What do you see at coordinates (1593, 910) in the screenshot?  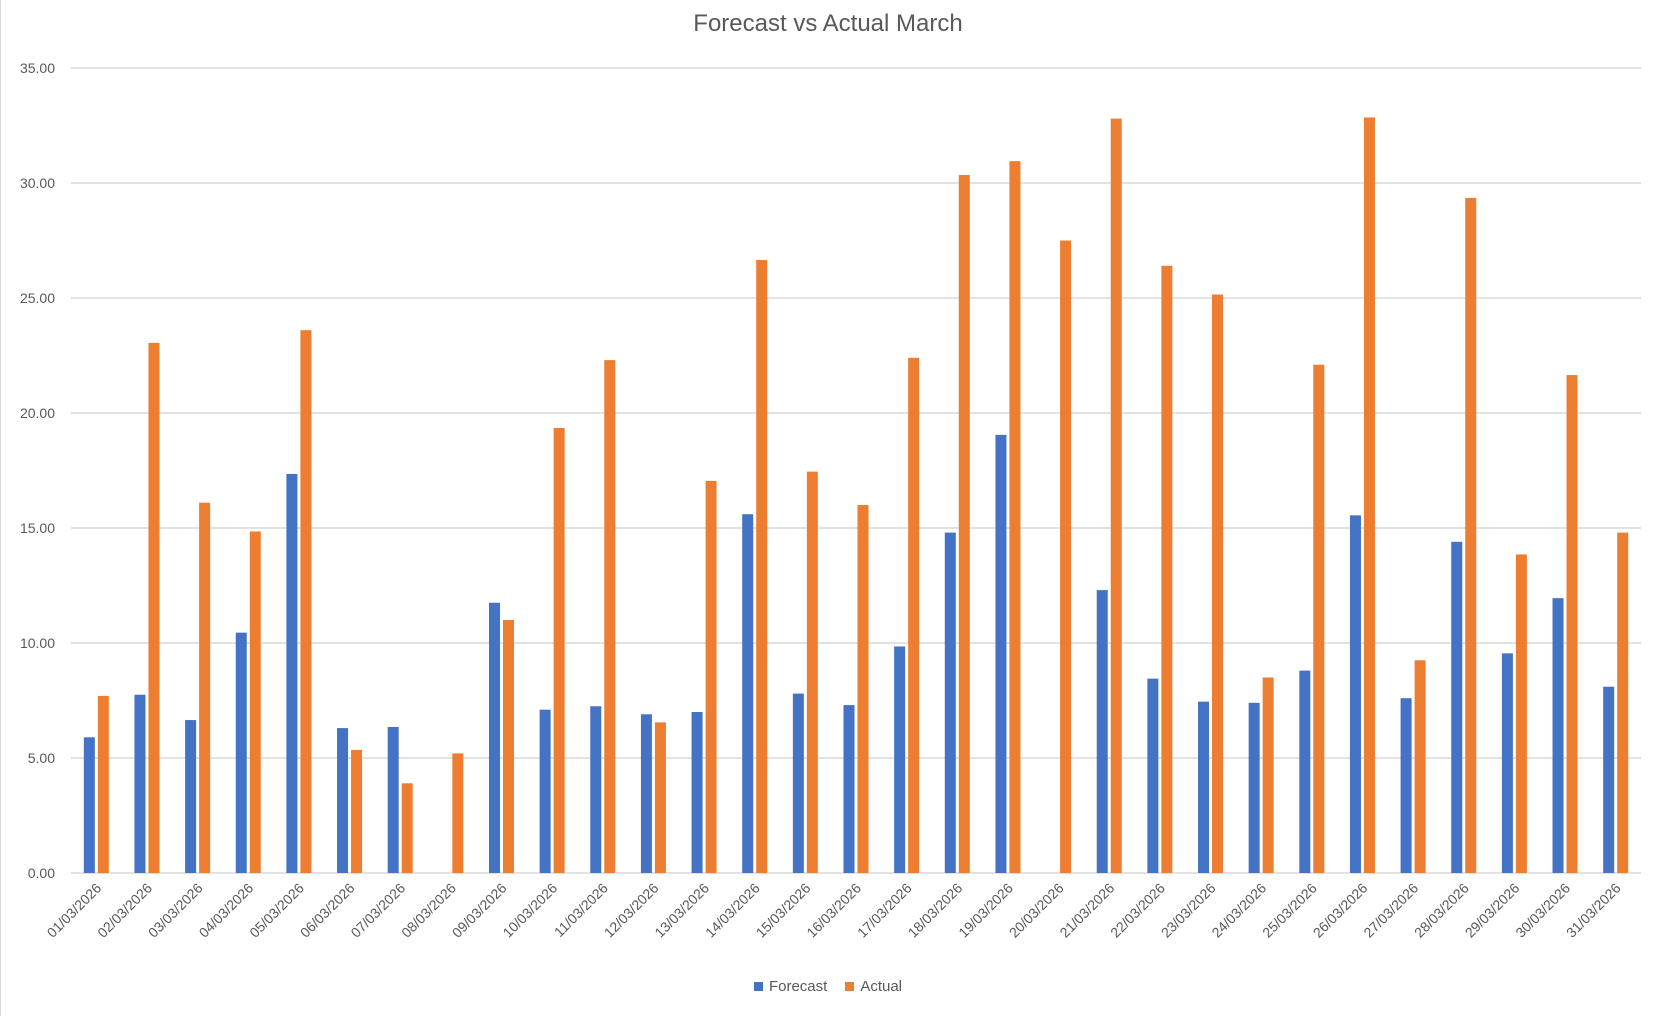 I see `x-tick-label: 31/03/2026` at bounding box center [1593, 910].